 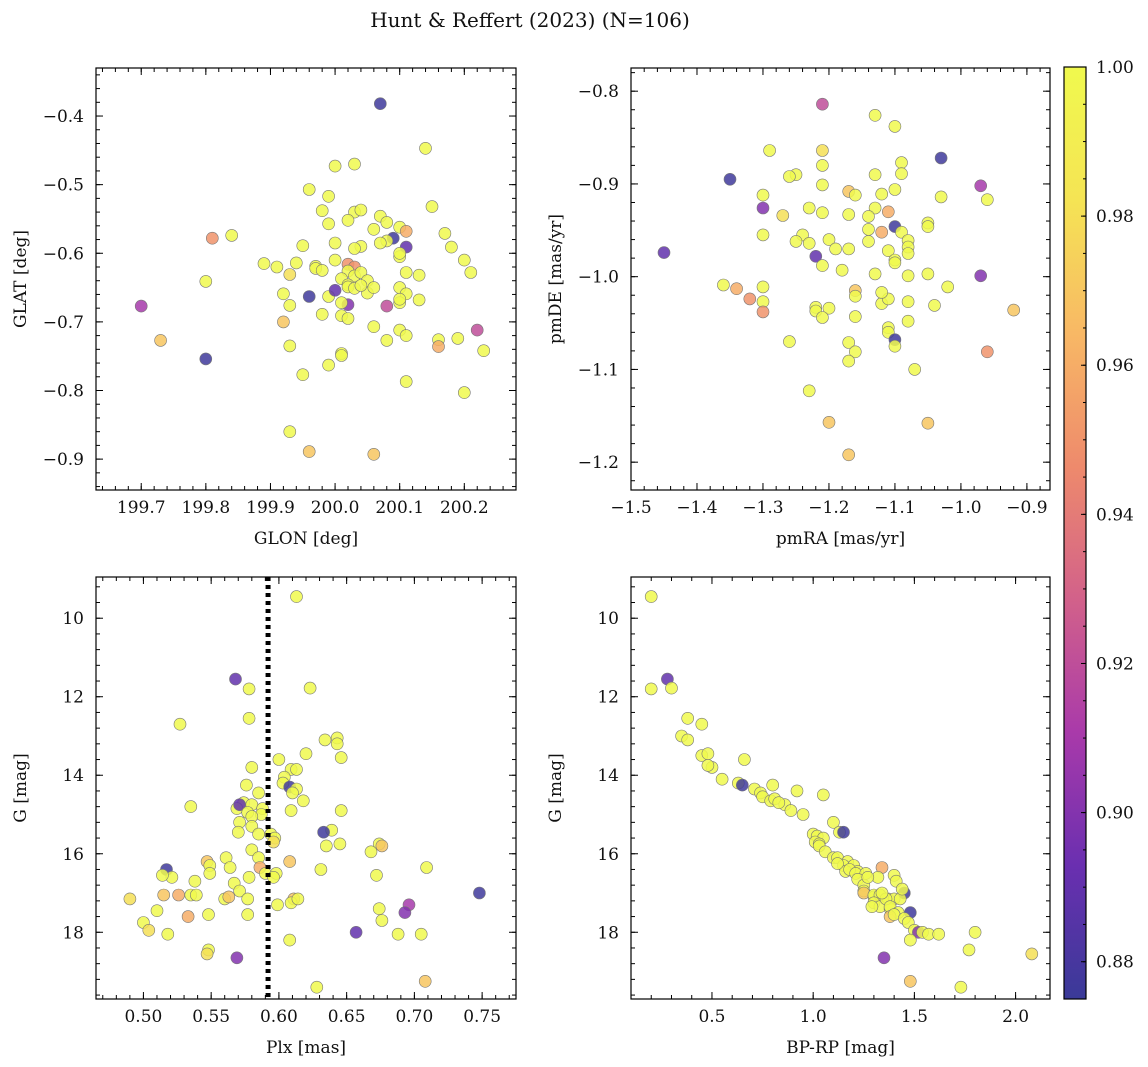 I want to click on x-tick-label: −0.9, so click(x=1026, y=508).